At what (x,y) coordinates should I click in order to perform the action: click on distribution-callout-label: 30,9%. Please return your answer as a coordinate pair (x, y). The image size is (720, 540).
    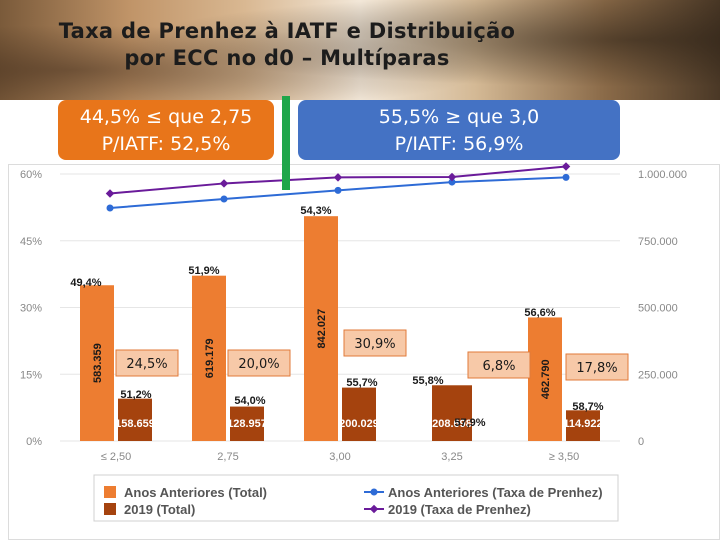
    Looking at the image, I should click on (374, 344).